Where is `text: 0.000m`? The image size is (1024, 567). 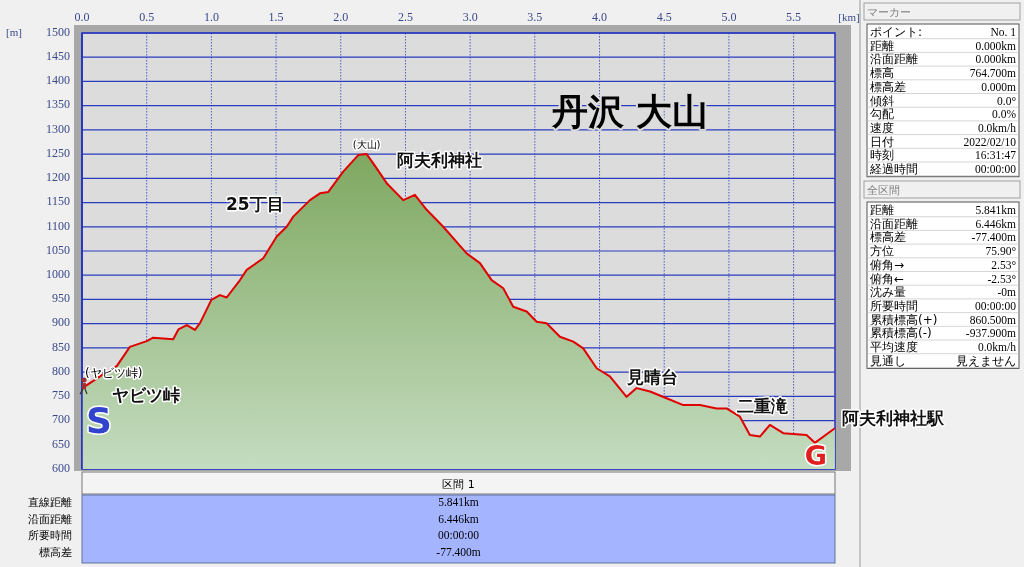 text: 0.000m is located at coordinates (999, 86).